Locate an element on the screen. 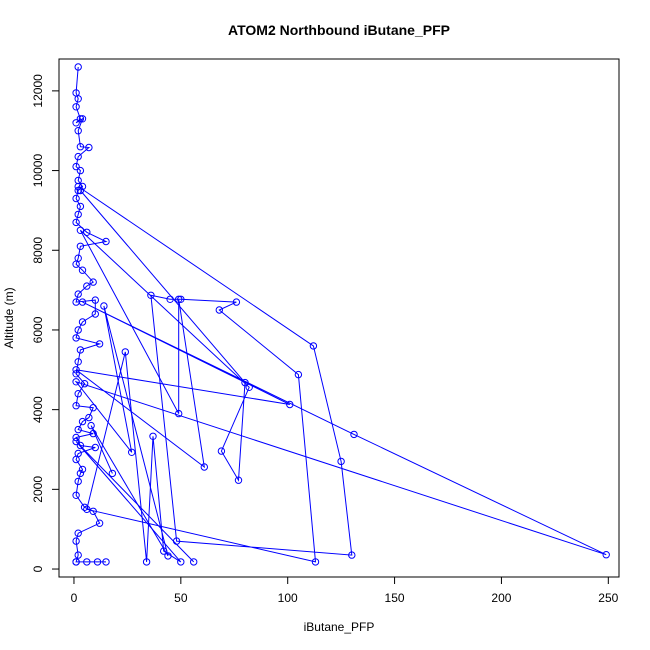 This screenshot has height=650, width=650. y-tick-label: 4000 is located at coordinates (38, 409).